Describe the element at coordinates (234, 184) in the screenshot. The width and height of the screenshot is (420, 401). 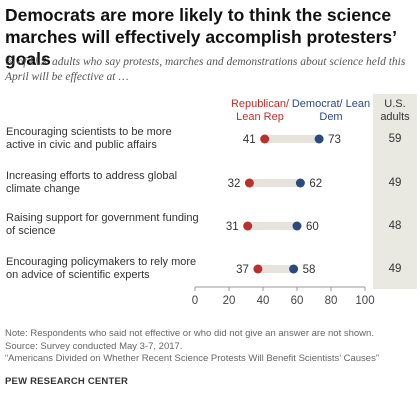
I see `data-label-republican: 32` at that location.